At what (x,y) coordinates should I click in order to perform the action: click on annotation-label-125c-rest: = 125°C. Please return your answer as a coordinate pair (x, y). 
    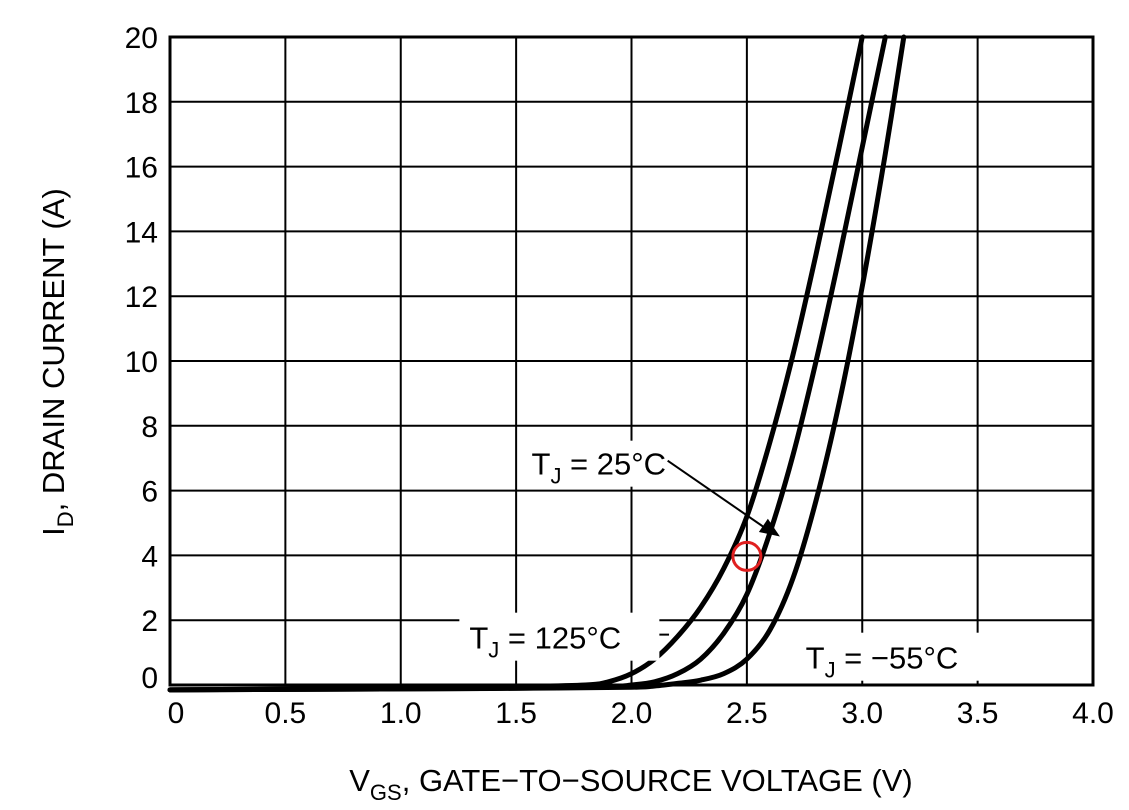
    Looking at the image, I should click on (560, 638).